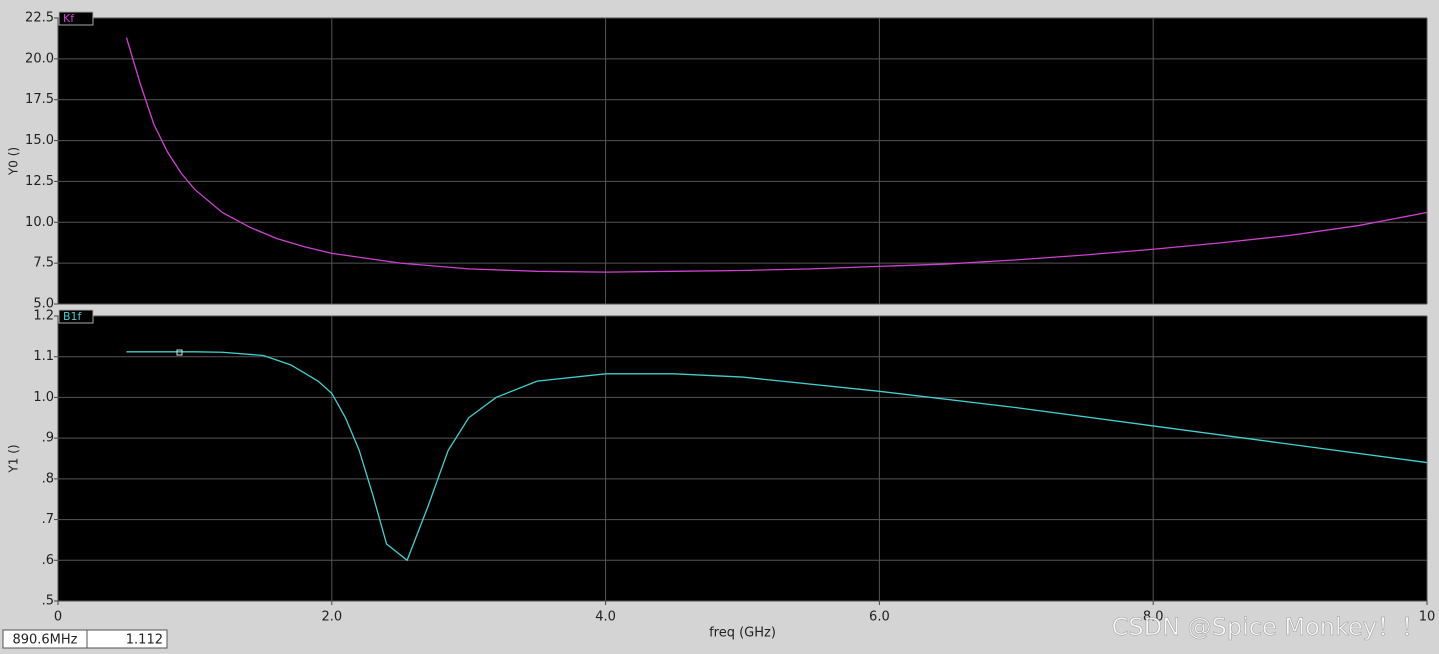 Image resolution: width=1439 pixels, height=654 pixels. What do you see at coordinates (144, 640) in the screenshot?
I see `cursor-y: 1.112` at bounding box center [144, 640].